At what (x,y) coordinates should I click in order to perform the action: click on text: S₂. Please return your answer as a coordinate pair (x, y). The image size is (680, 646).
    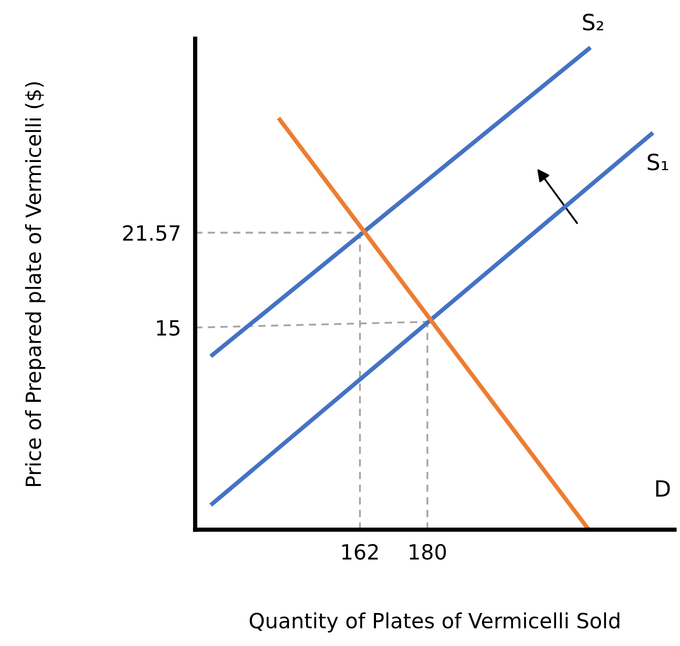
    Looking at the image, I should click on (593, 22).